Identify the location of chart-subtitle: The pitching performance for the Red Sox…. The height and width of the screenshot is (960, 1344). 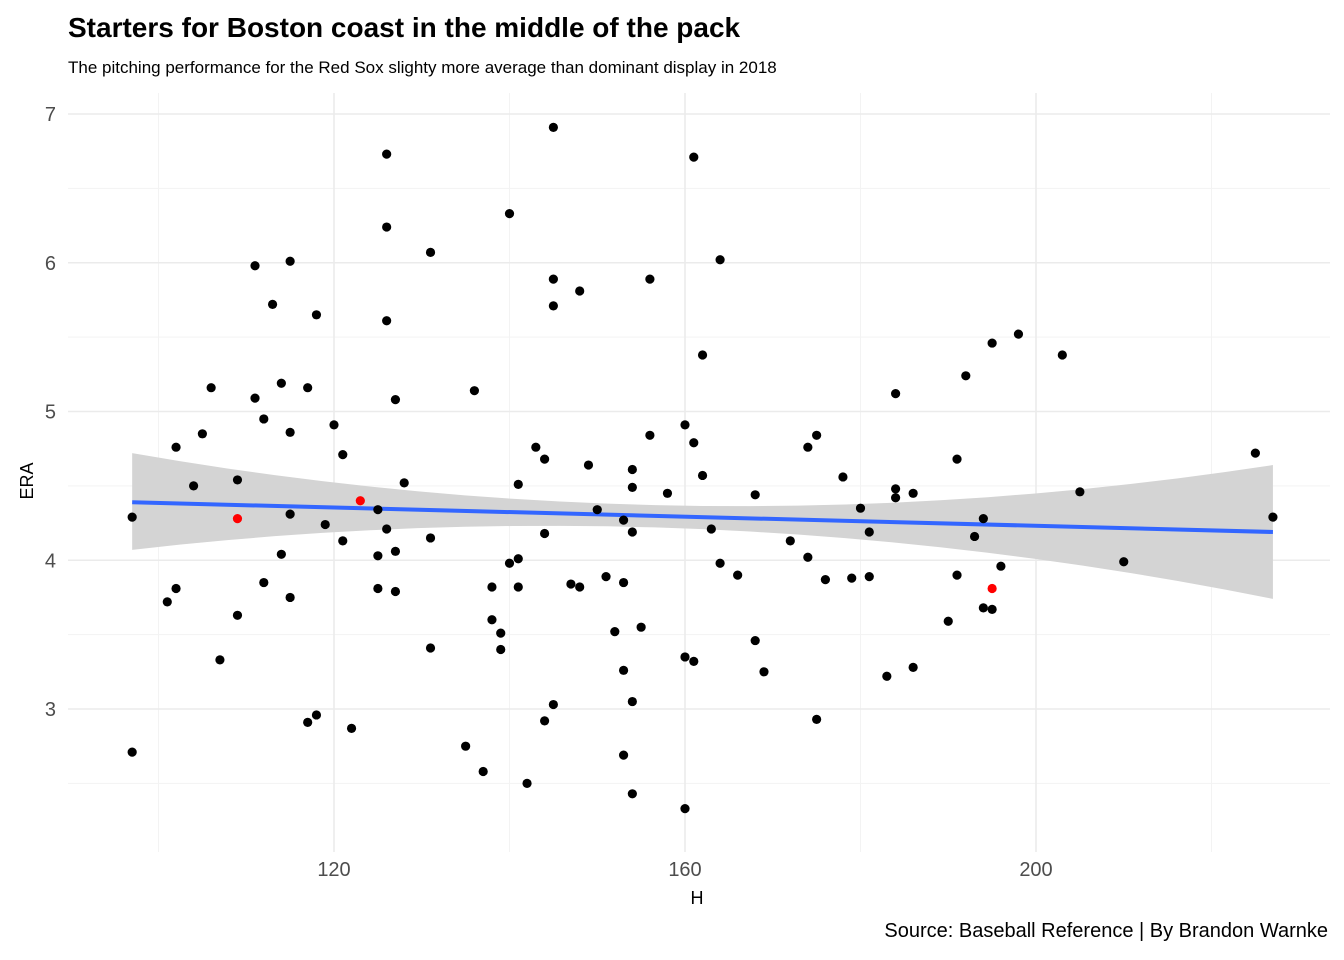
(422, 67).